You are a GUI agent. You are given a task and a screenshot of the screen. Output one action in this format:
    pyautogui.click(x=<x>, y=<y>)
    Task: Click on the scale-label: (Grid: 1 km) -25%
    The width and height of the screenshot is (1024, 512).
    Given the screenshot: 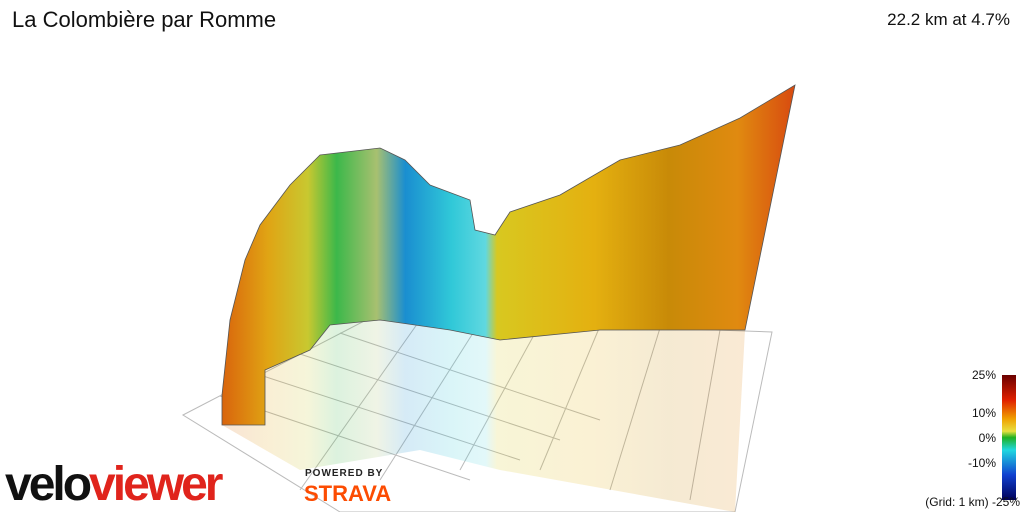 What is the action you would take?
    pyautogui.click(x=972, y=502)
    